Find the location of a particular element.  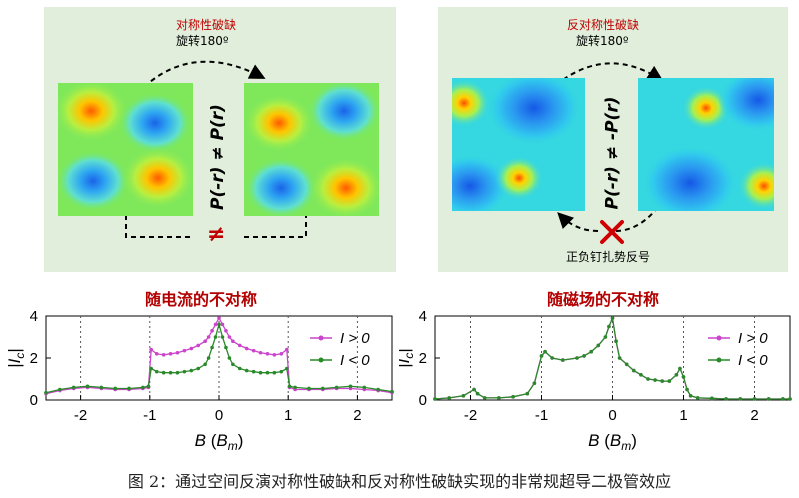

heatmap-right-original is located at coordinates (518, 144).